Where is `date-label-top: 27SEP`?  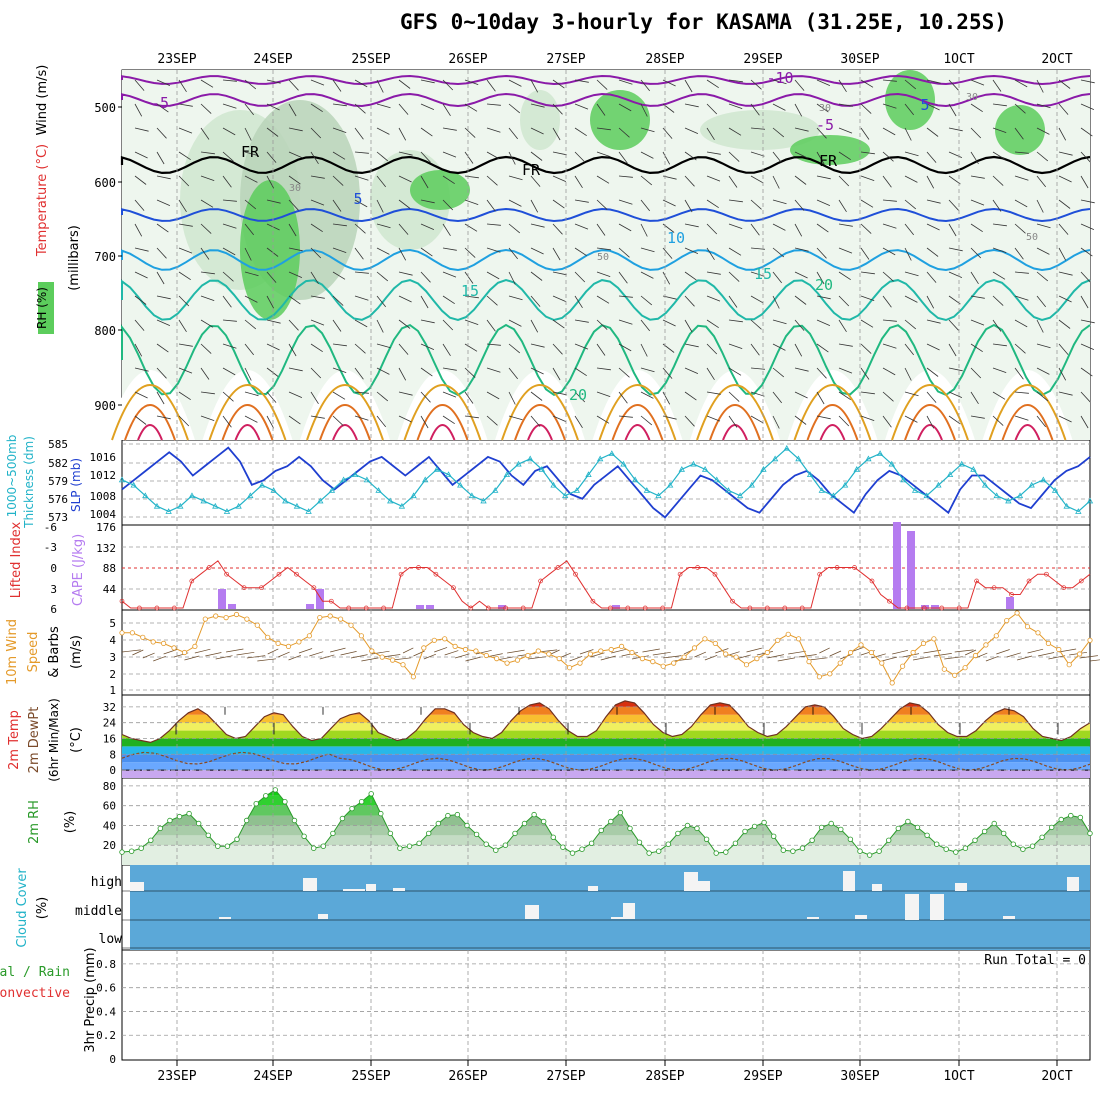
date-label-top: 27SEP is located at coordinates (565, 59).